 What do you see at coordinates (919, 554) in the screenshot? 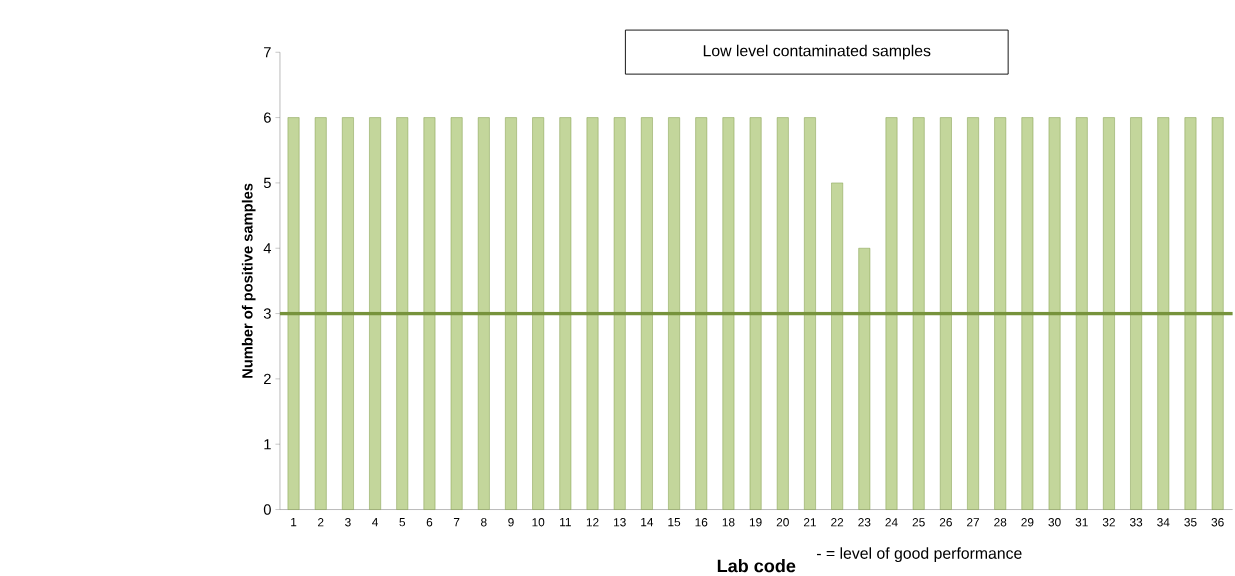
I see `text: - = level of good performance` at bounding box center [919, 554].